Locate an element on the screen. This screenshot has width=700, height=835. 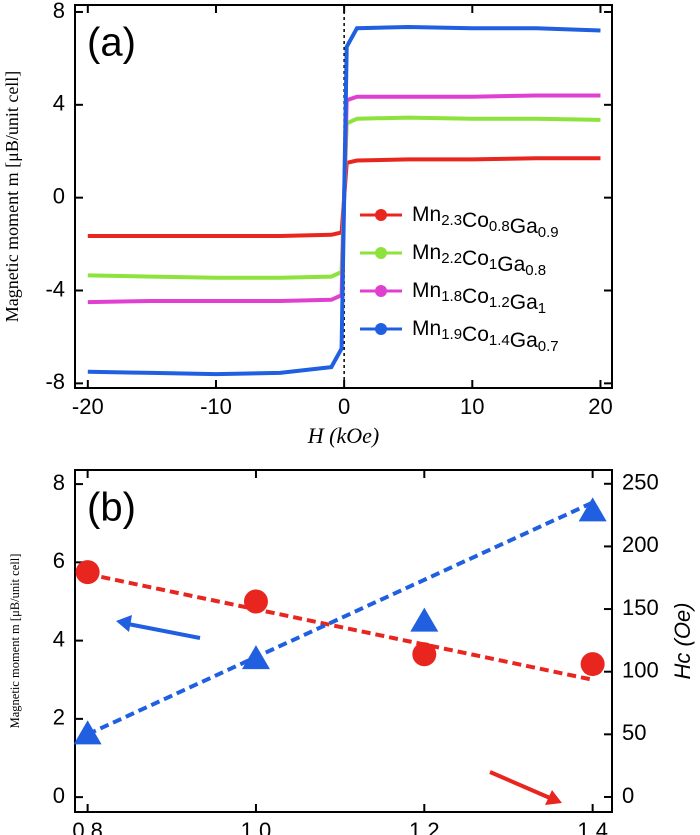
annotation-arrows is located at coordinates (339, 710).